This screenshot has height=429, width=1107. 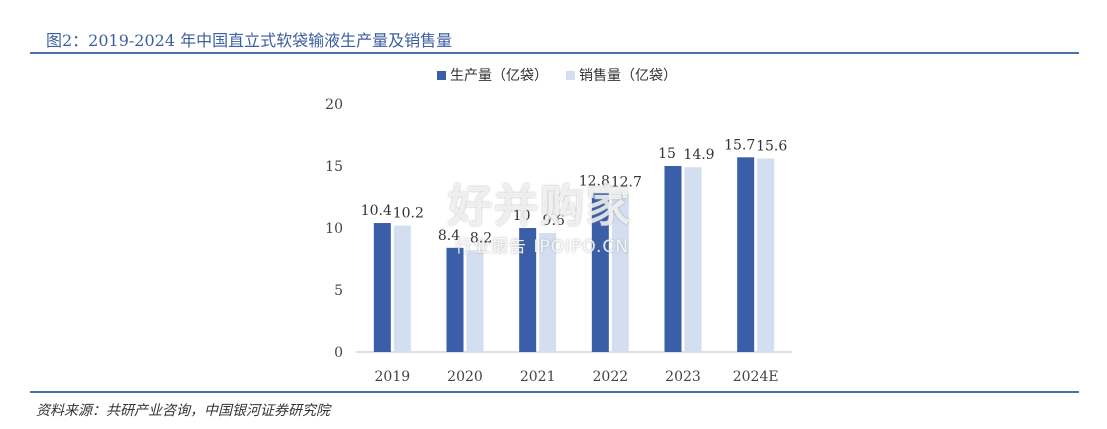 I want to click on y-tick-label: 15, so click(x=334, y=167).